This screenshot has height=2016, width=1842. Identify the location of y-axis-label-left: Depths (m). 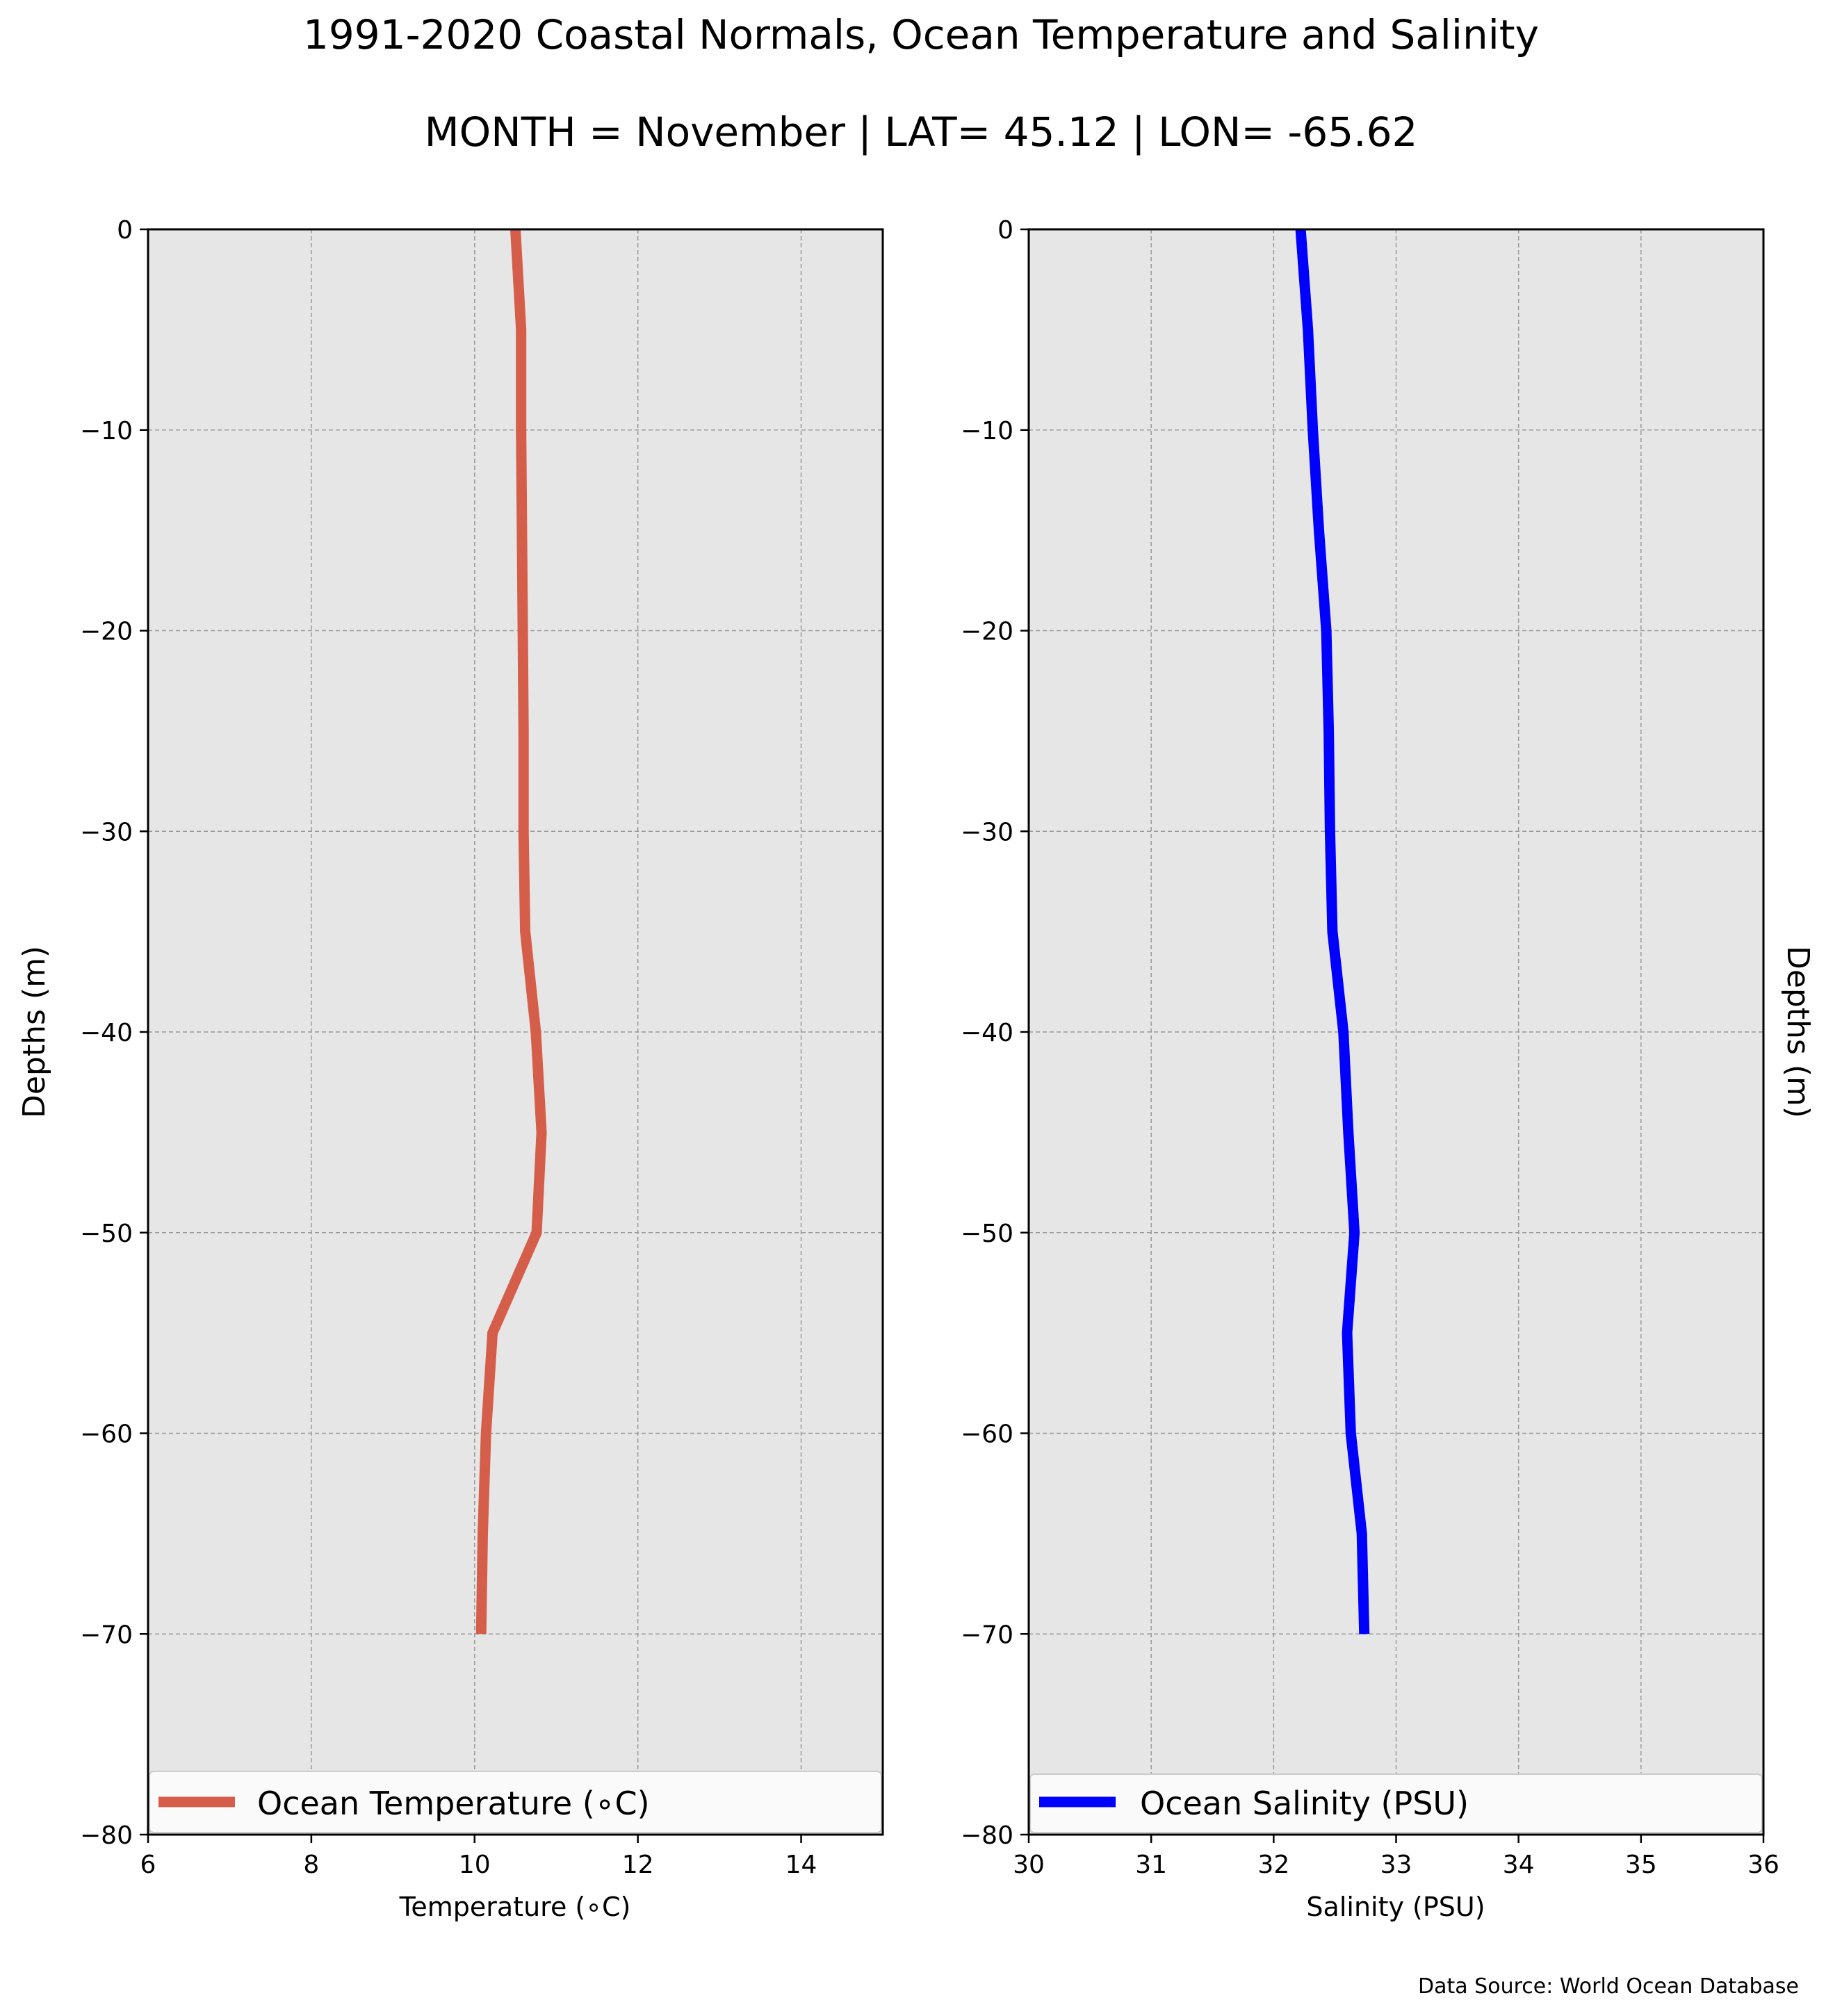
(34, 1032).